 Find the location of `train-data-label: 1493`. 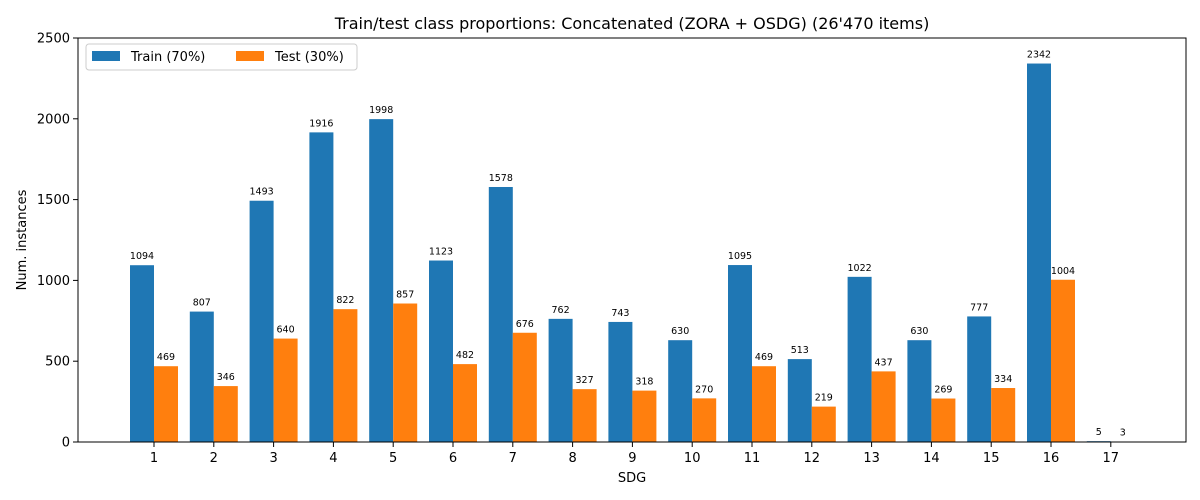

train-data-label: 1493 is located at coordinates (262, 192).